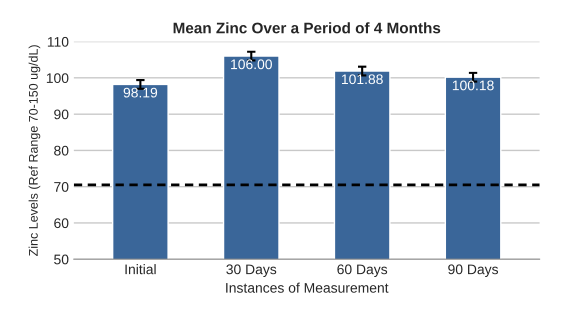 The image size is (568, 320). Describe the element at coordinates (34, 150) in the screenshot. I see `y-axis-title: Zinc Levels (Ref Range 70-150 ug/dL)` at that location.